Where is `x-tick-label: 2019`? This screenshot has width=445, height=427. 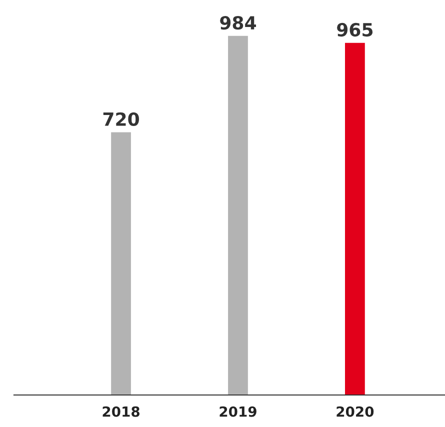 x-tick-label: 2019 is located at coordinates (238, 411).